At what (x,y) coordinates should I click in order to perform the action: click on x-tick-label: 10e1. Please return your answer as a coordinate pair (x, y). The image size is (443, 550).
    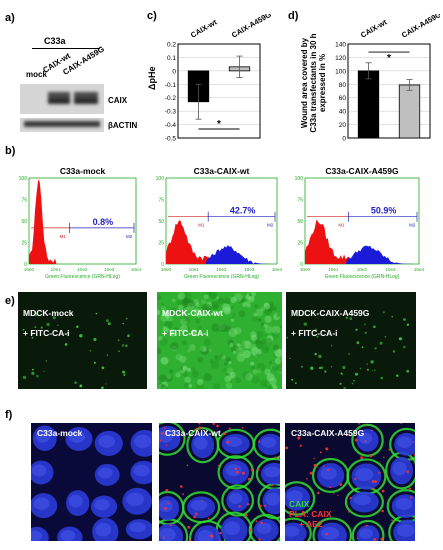
    Looking at the image, I should click on (56, 269).